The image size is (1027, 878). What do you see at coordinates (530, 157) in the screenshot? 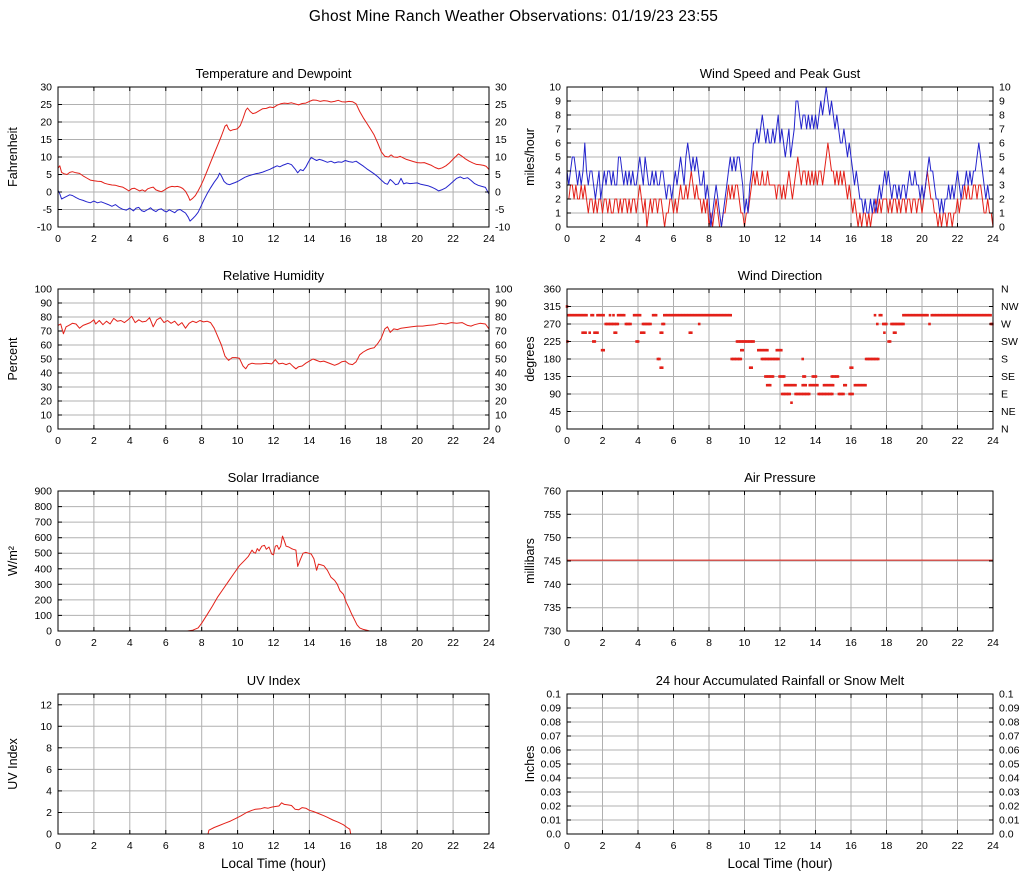
I see `y-axis-label: miles/hour` at bounding box center [530, 157].